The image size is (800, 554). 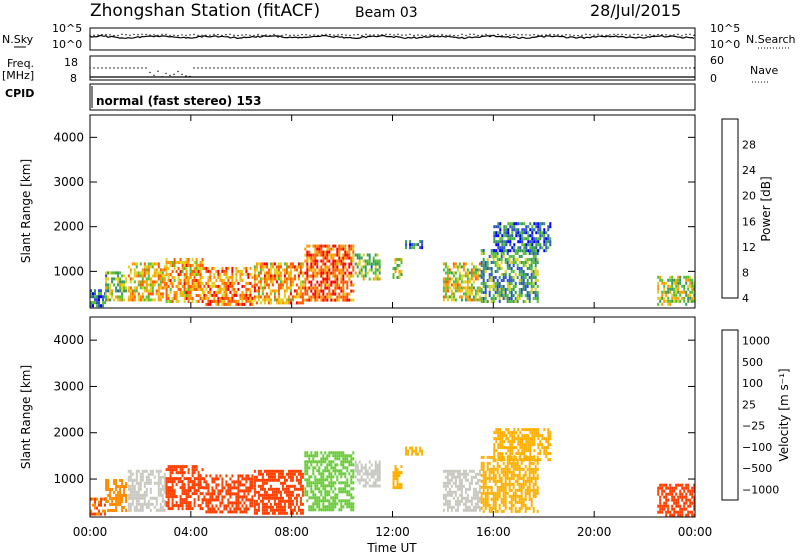 What do you see at coordinates (67, 28) in the screenshot?
I see `noise-left-tick-top: 10^5` at bounding box center [67, 28].